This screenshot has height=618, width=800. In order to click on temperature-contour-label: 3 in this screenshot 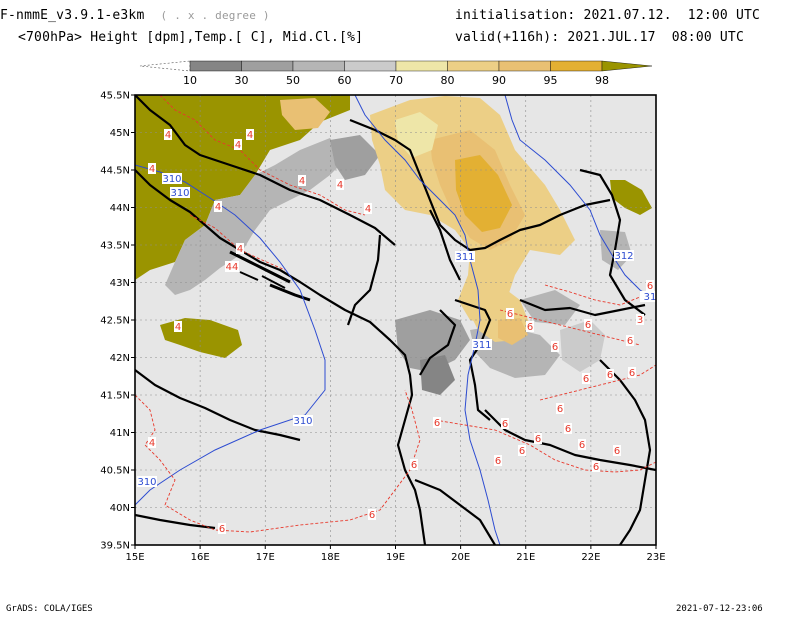, I will do `click(640, 320)`.